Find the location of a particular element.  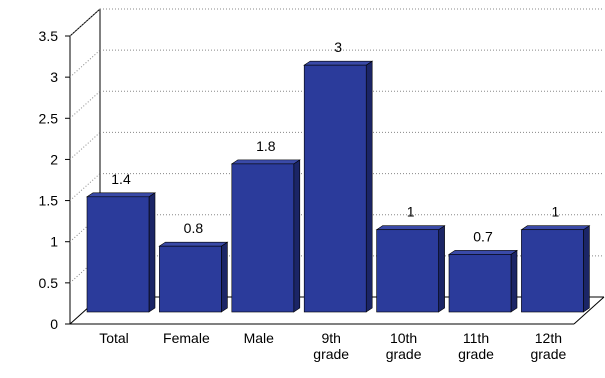

x-tick-label: Female is located at coordinates (186, 338).